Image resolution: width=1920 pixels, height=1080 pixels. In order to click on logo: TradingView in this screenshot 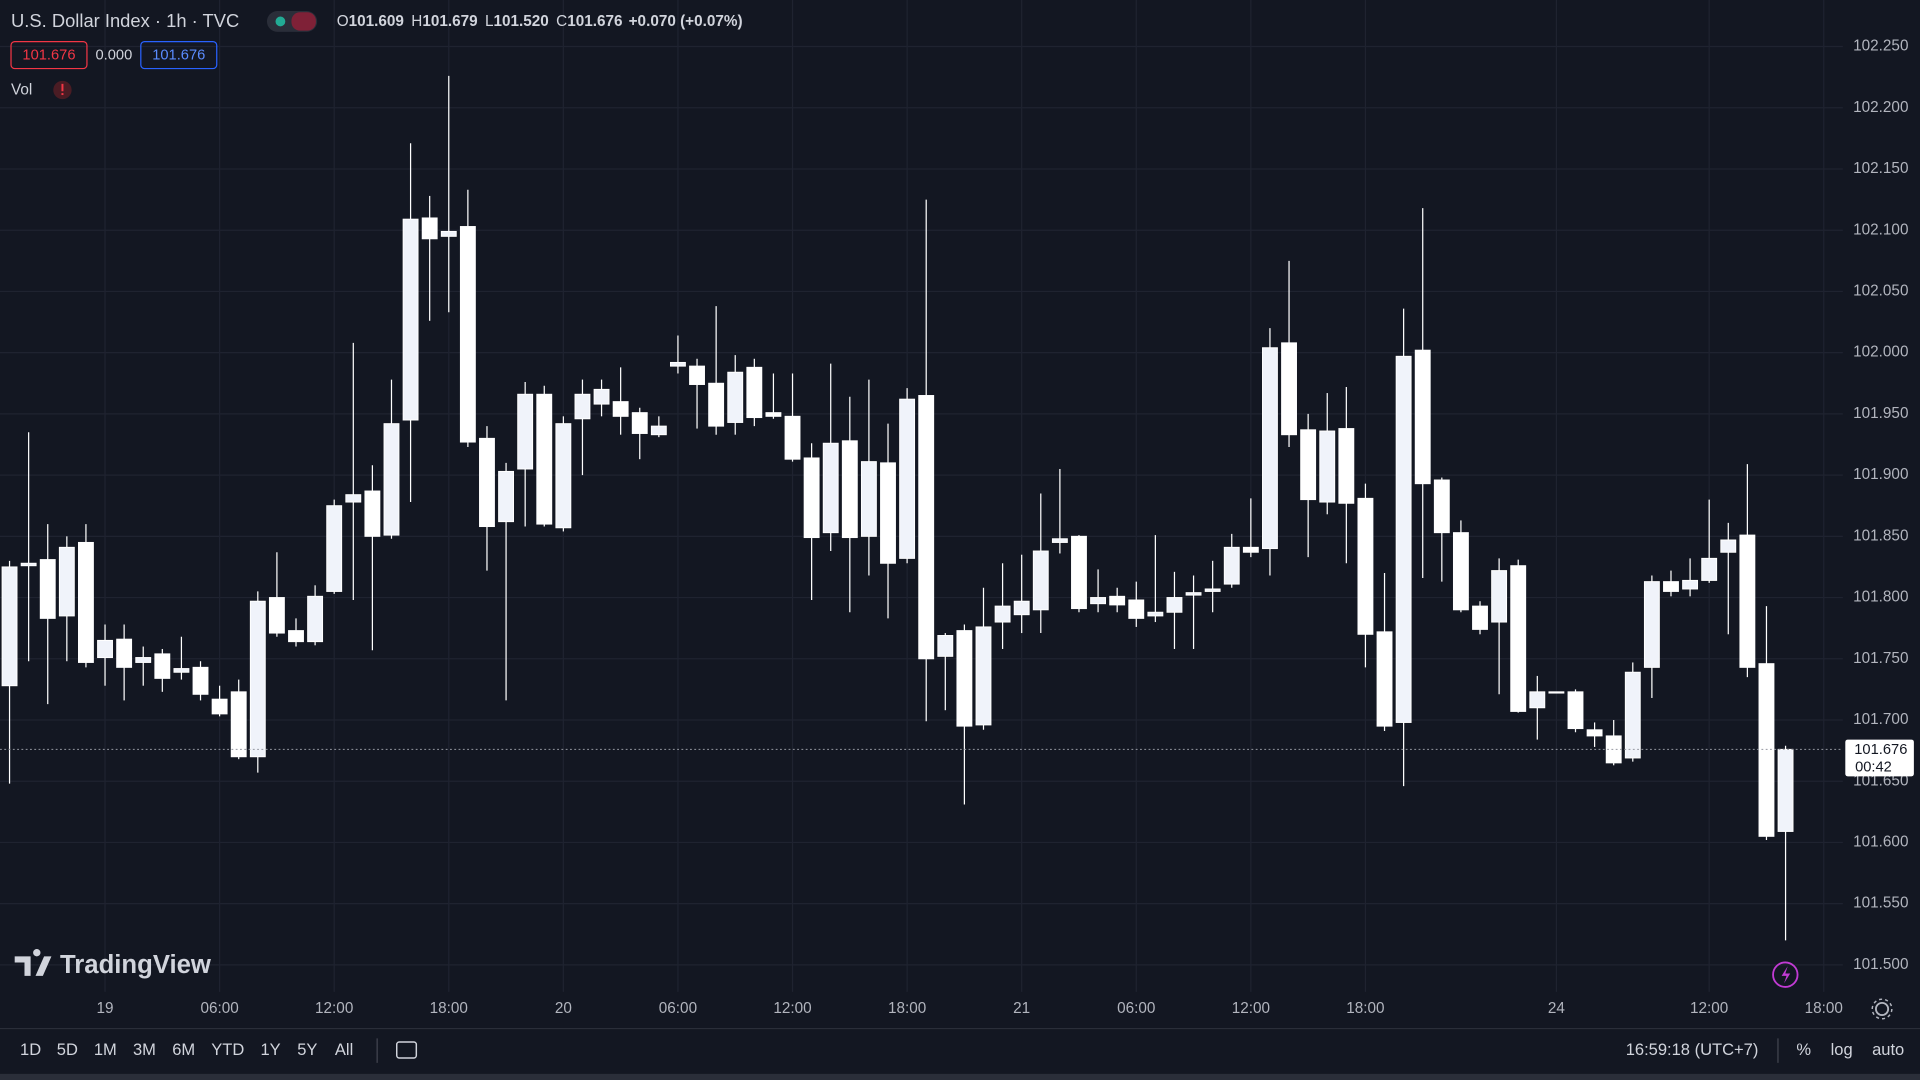, I will do `click(113, 963)`.